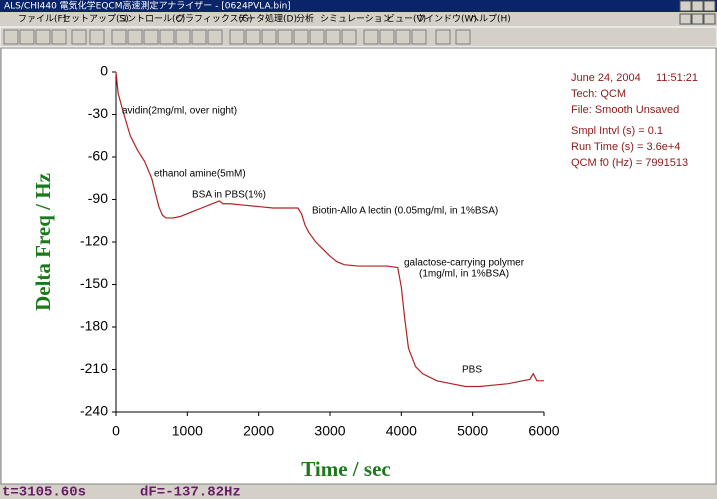  Describe the element at coordinates (187, 431) in the screenshot. I see `x-tick-label: 1000` at that location.